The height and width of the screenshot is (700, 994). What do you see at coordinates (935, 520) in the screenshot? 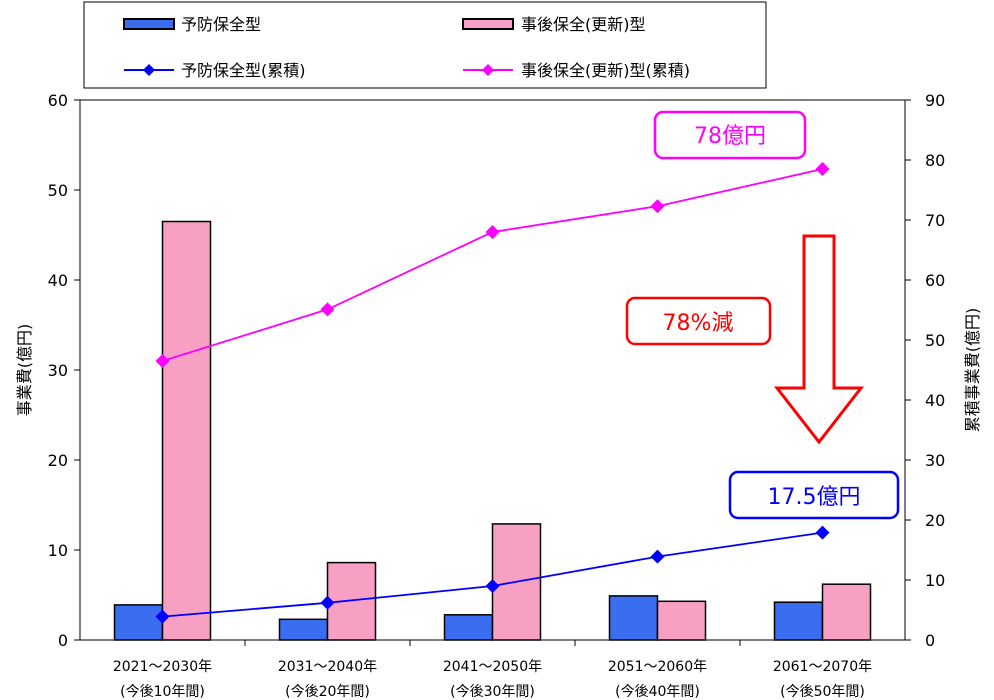
I see `y2-tick-label: 20` at bounding box center [935, 520].